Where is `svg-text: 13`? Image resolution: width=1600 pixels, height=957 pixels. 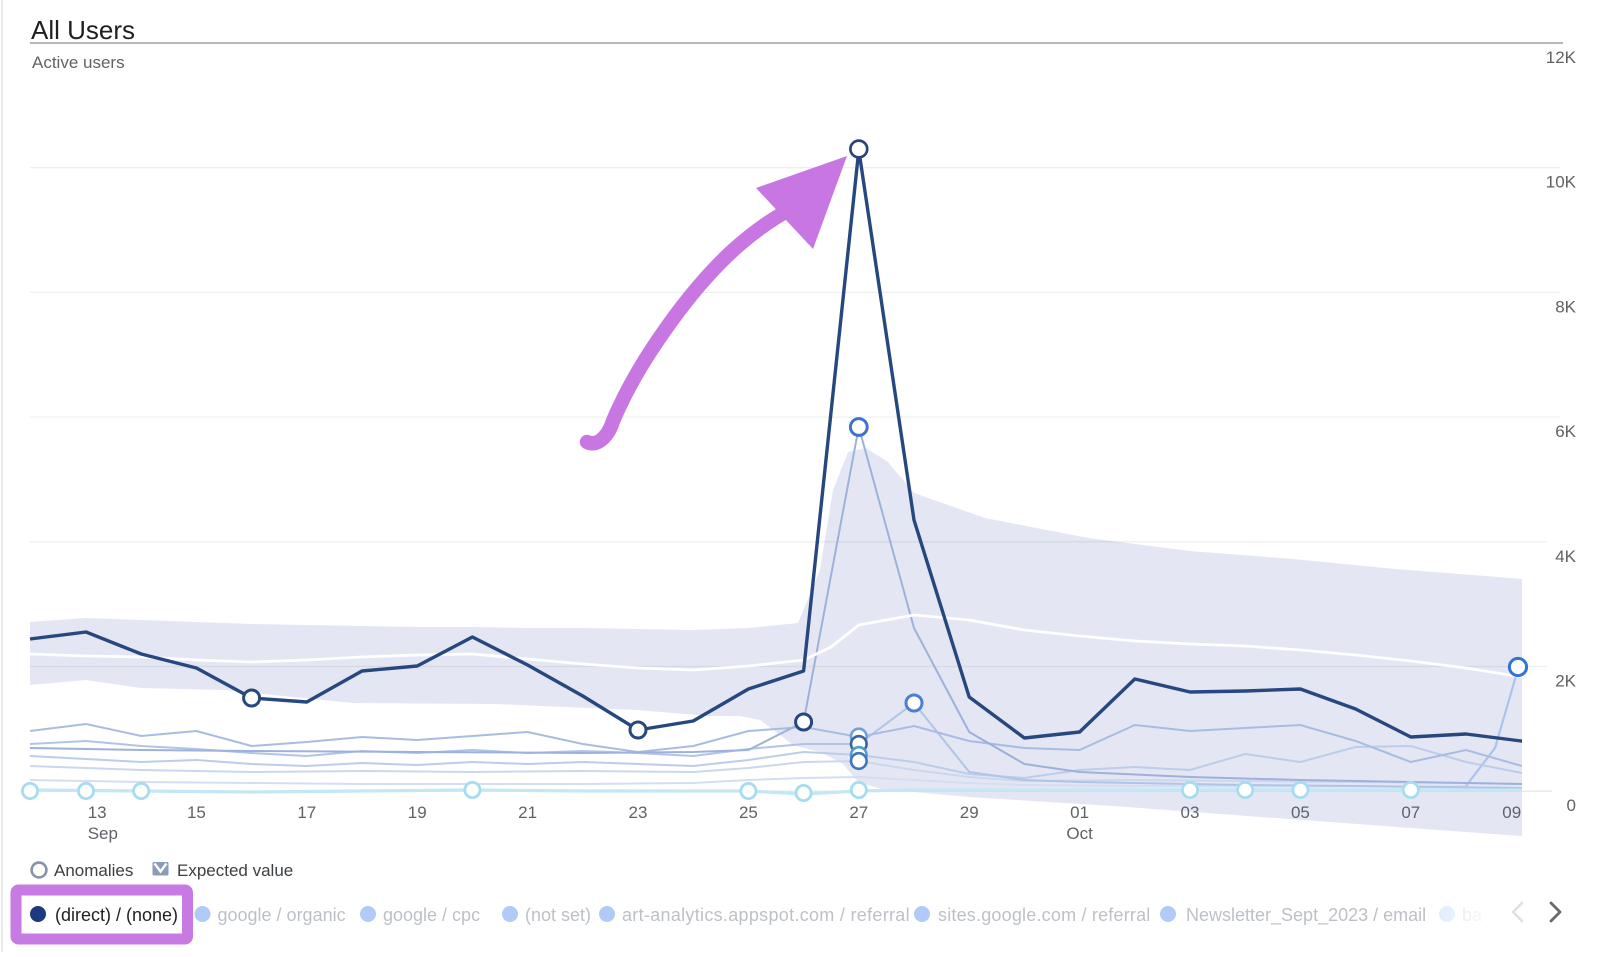
svg-text: 13 is located at coordinates (97, 812).